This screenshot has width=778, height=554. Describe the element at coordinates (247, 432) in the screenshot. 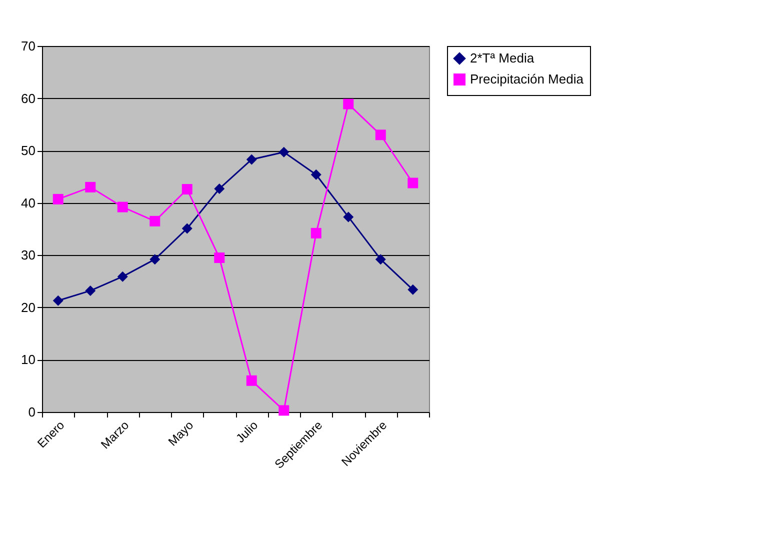

I see `x-tick-label: Julio` at that location.